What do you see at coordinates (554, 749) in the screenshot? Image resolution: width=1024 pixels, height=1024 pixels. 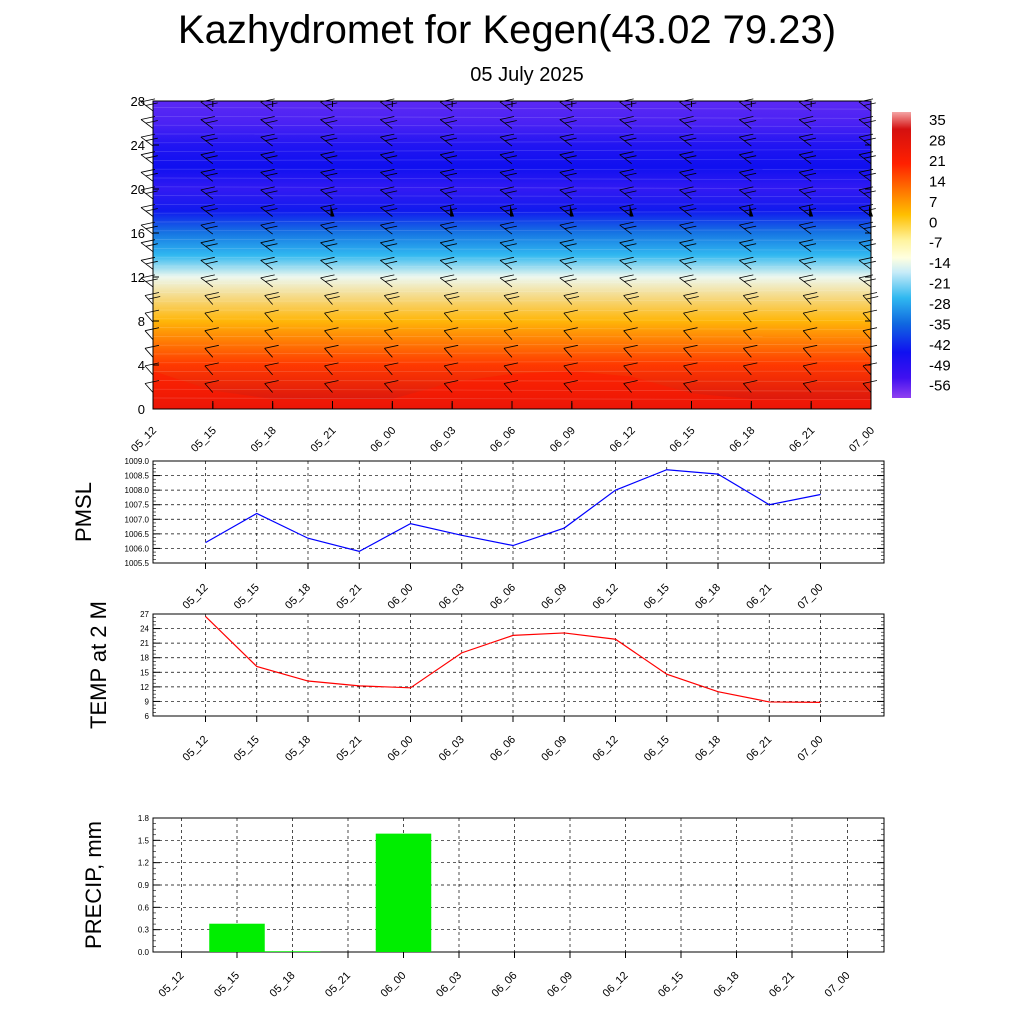 I see `x-tick-label: 06_09` at bounding box center [554, 749].